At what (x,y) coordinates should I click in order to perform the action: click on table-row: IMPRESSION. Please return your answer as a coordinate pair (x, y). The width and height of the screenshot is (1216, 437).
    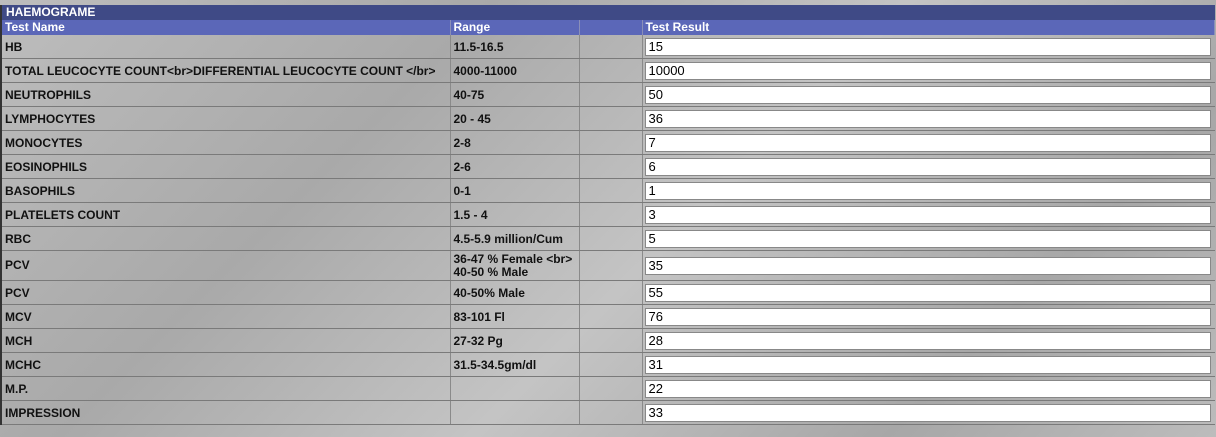
    Looking at the image, I should click on (608, 412).